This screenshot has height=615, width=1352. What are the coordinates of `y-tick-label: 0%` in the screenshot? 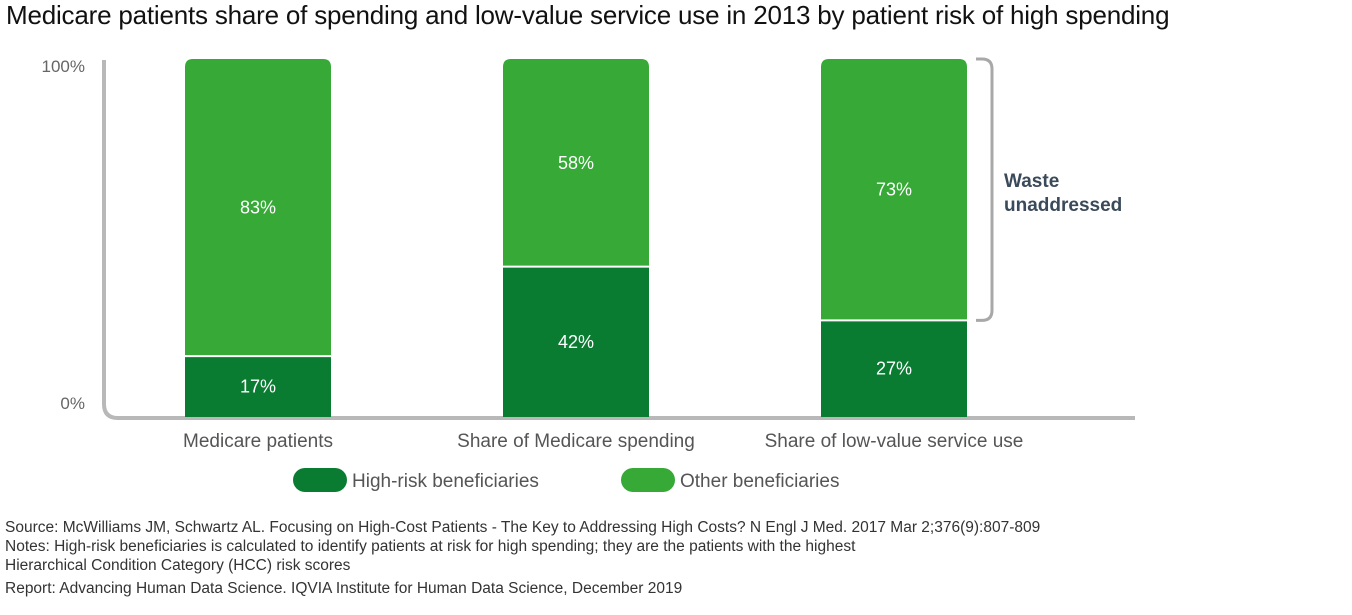 It's located at (72, 403).